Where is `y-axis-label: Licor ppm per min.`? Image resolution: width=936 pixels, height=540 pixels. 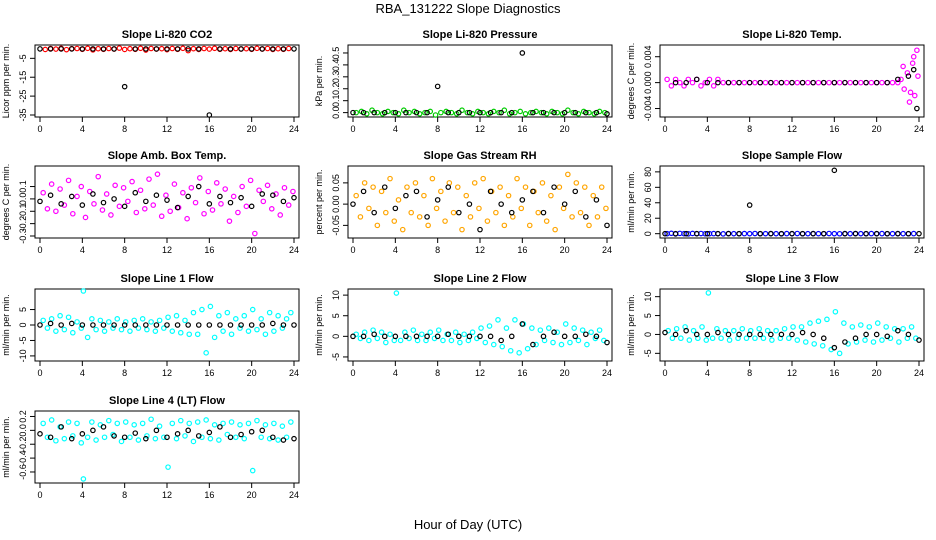 y-axis-label: Licor ppm per min. is located at coordinates (6, 81).